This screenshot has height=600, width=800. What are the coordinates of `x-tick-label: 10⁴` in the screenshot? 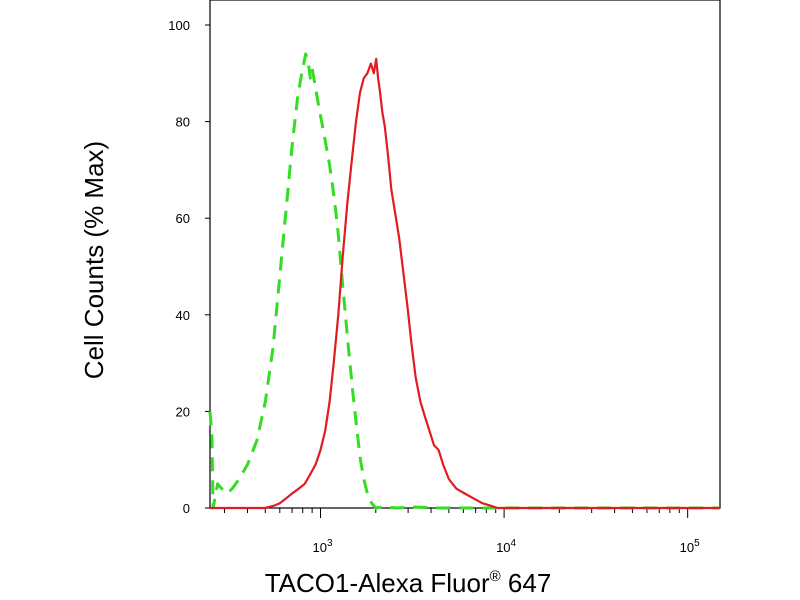 It's located at (506, 546).